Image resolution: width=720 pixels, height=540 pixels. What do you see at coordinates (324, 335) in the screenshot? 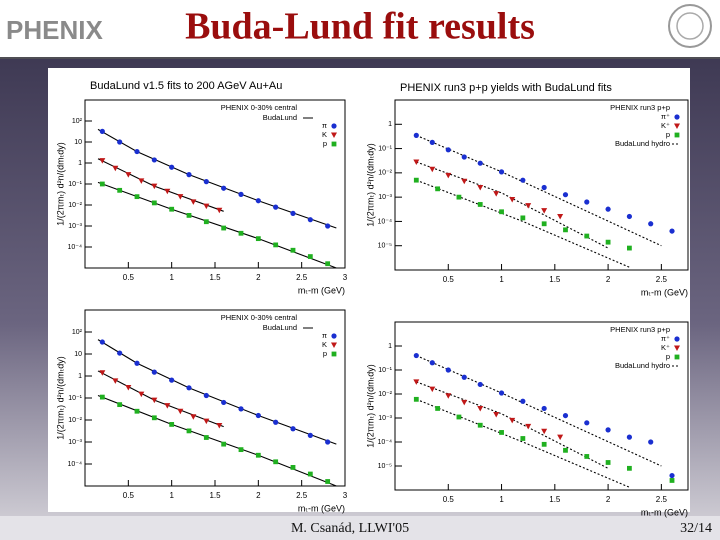
I see `legend-label: π` at bounding box center [324, 335].